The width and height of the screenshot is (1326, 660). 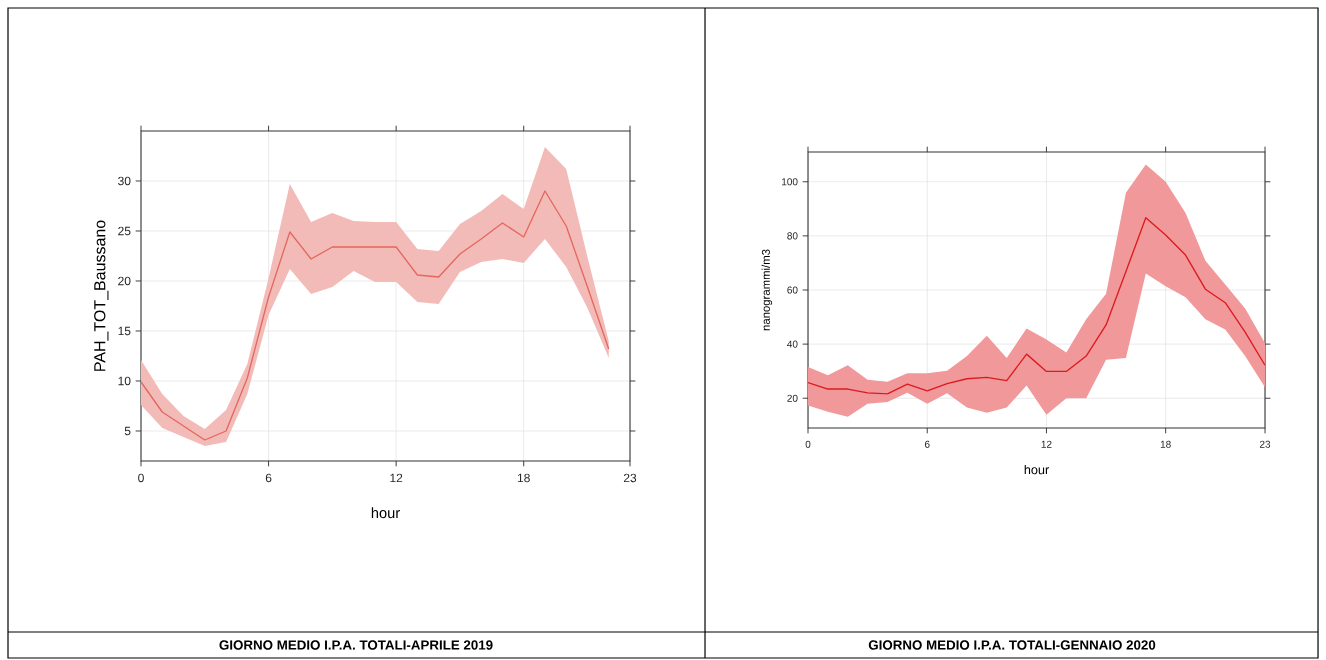 What do you see at coordinates (124, 331) in the screenshot?
I see `y-tick-label: 15` at bounding box center [124, 331].